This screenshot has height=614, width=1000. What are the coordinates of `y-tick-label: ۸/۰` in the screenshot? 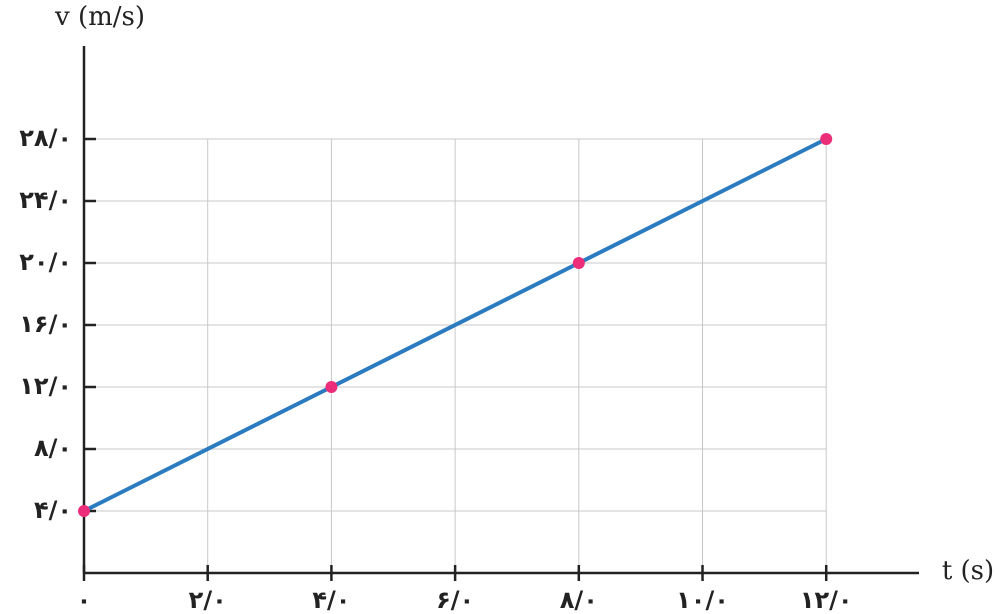 It's located at (53, 448).